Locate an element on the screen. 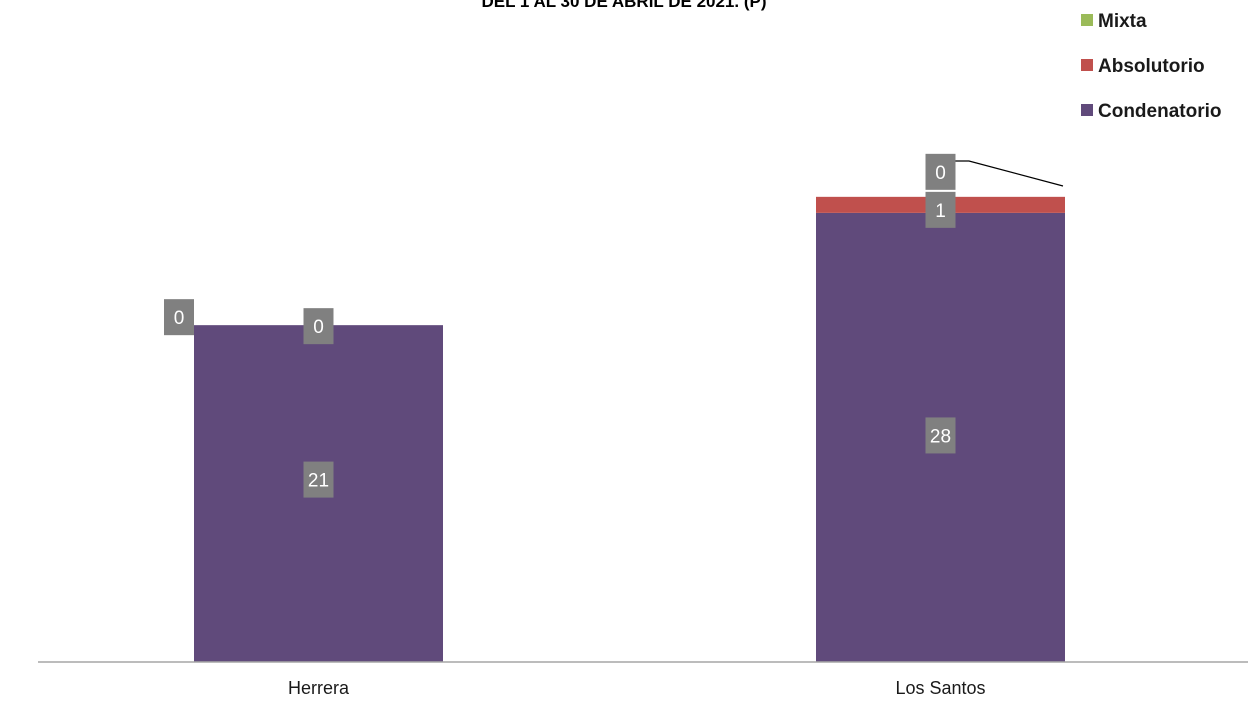 This screenshot has height=706, width=1248. legend-swatch-condenatorio is located at coordinates (1087, 110).